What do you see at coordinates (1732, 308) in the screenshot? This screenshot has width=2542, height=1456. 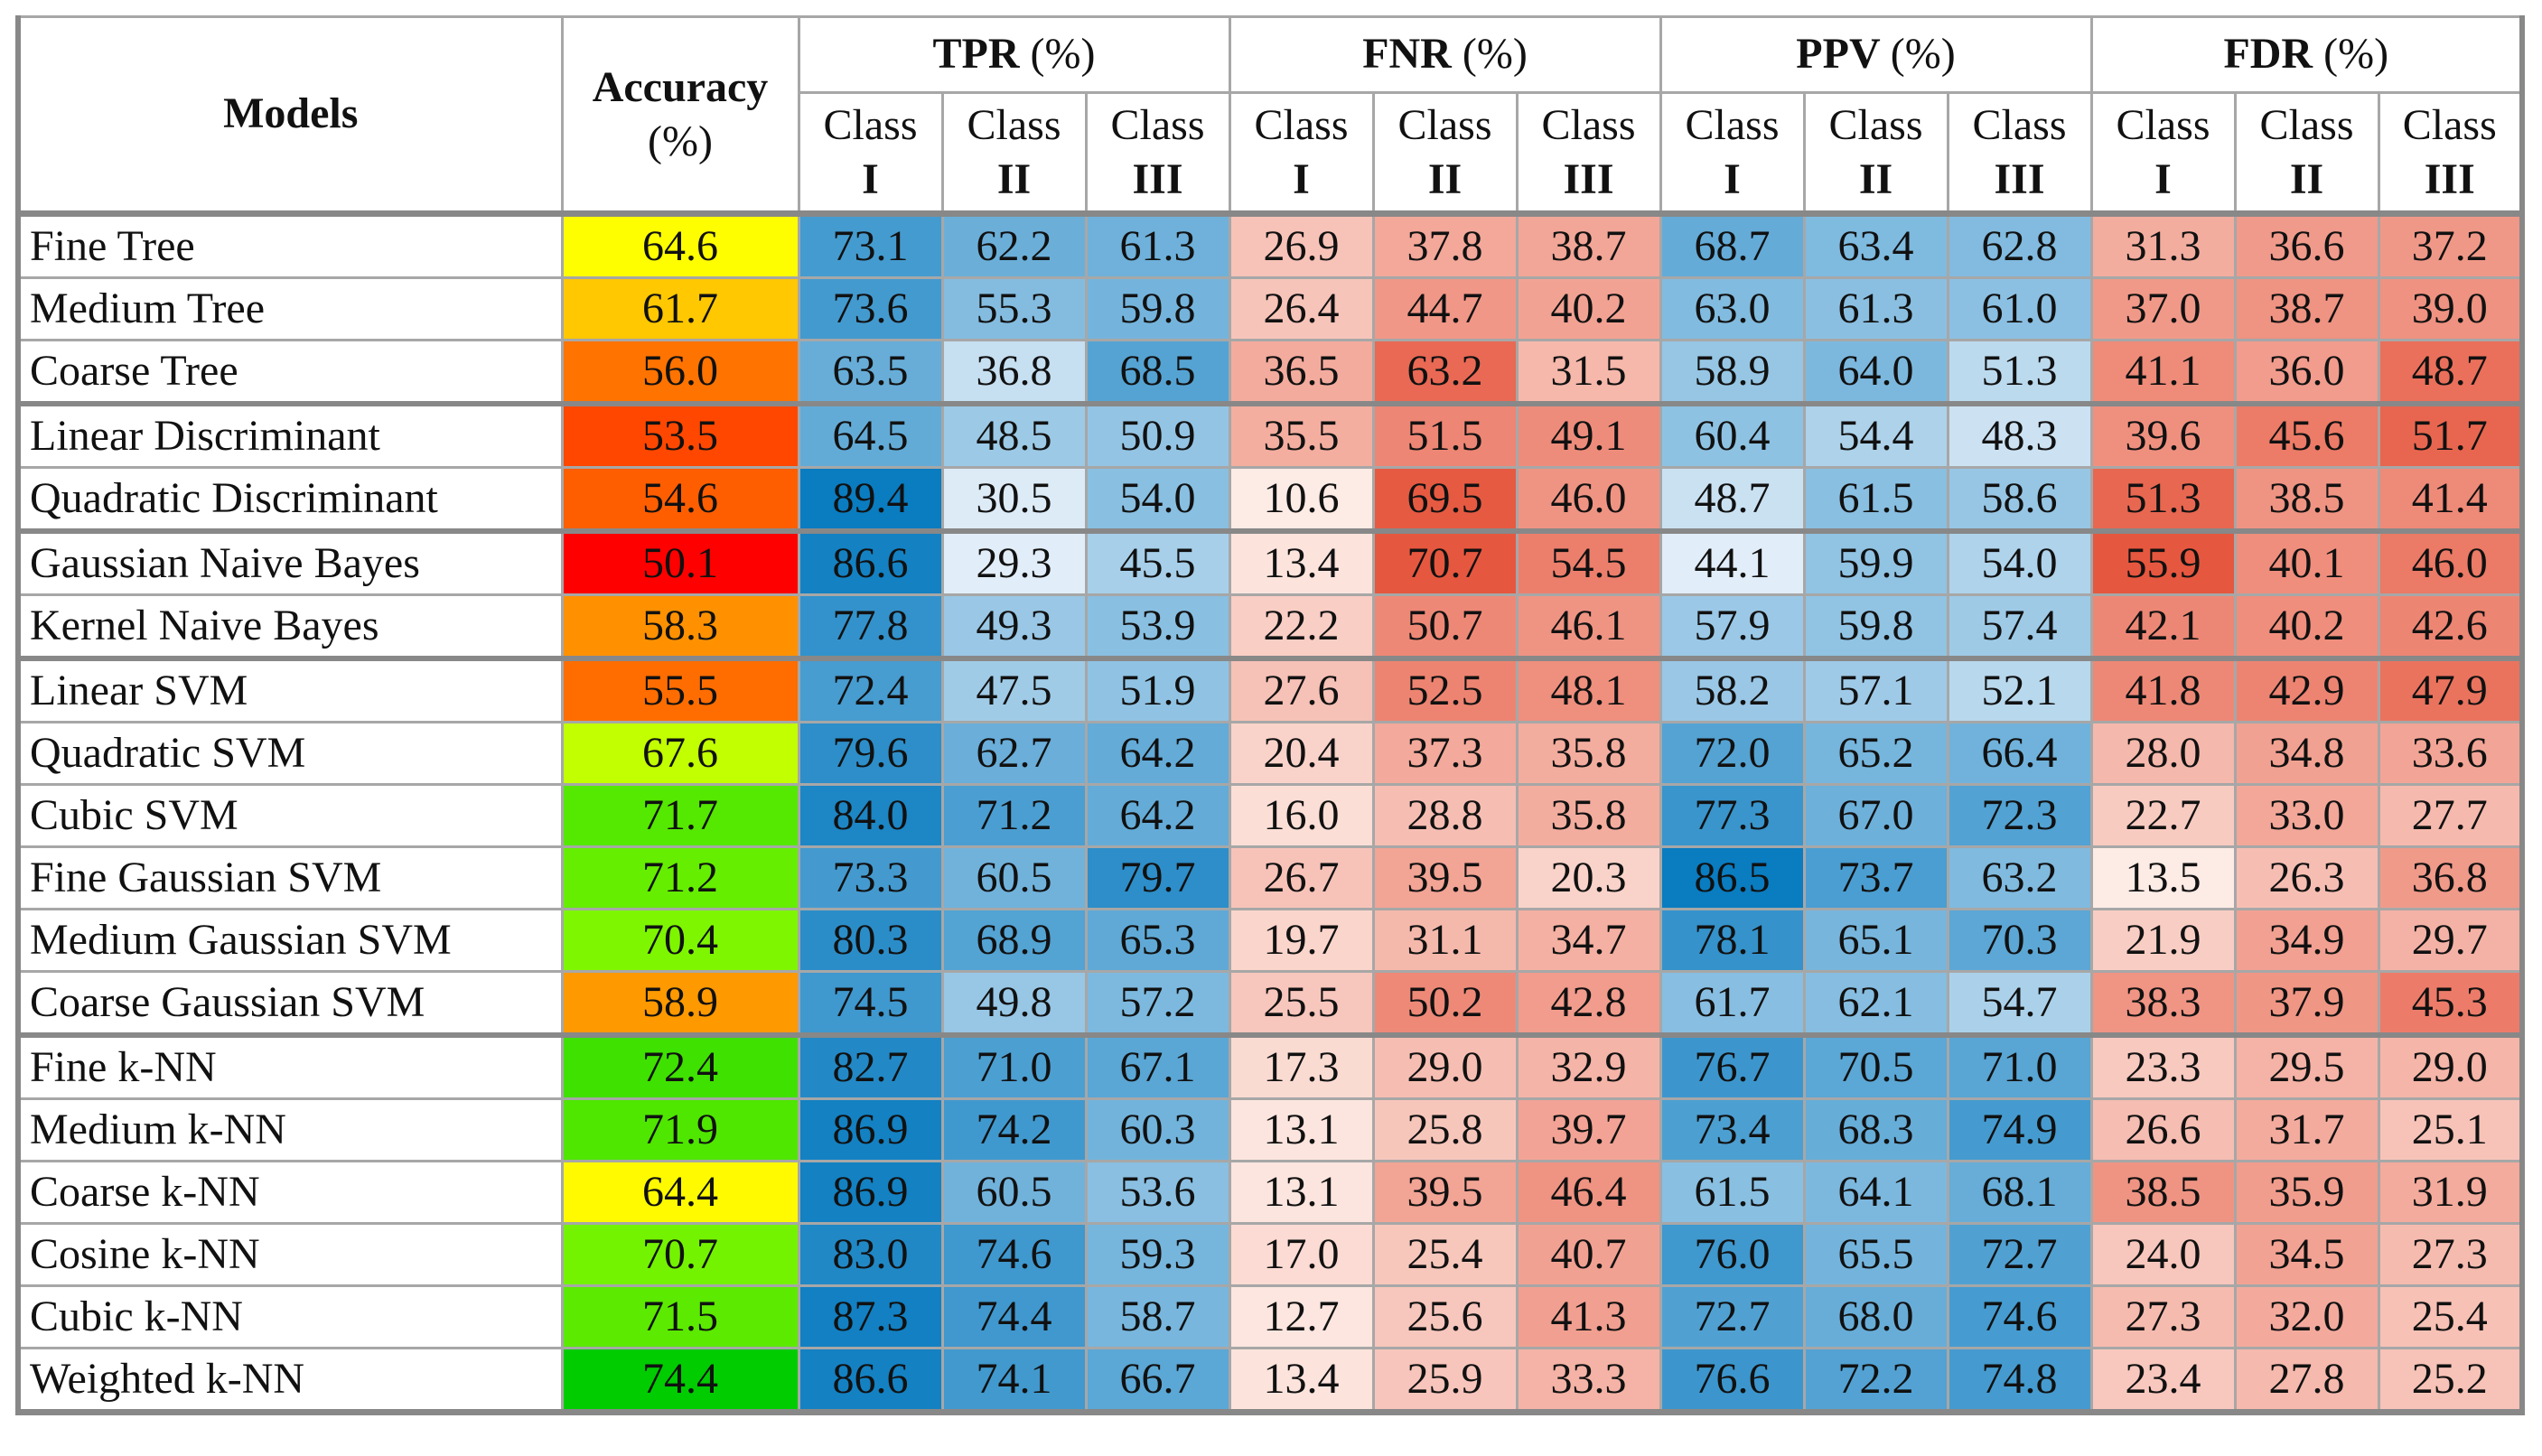 I see `ppv-value-cell: 63.0` at bounding box center [1732, 308].